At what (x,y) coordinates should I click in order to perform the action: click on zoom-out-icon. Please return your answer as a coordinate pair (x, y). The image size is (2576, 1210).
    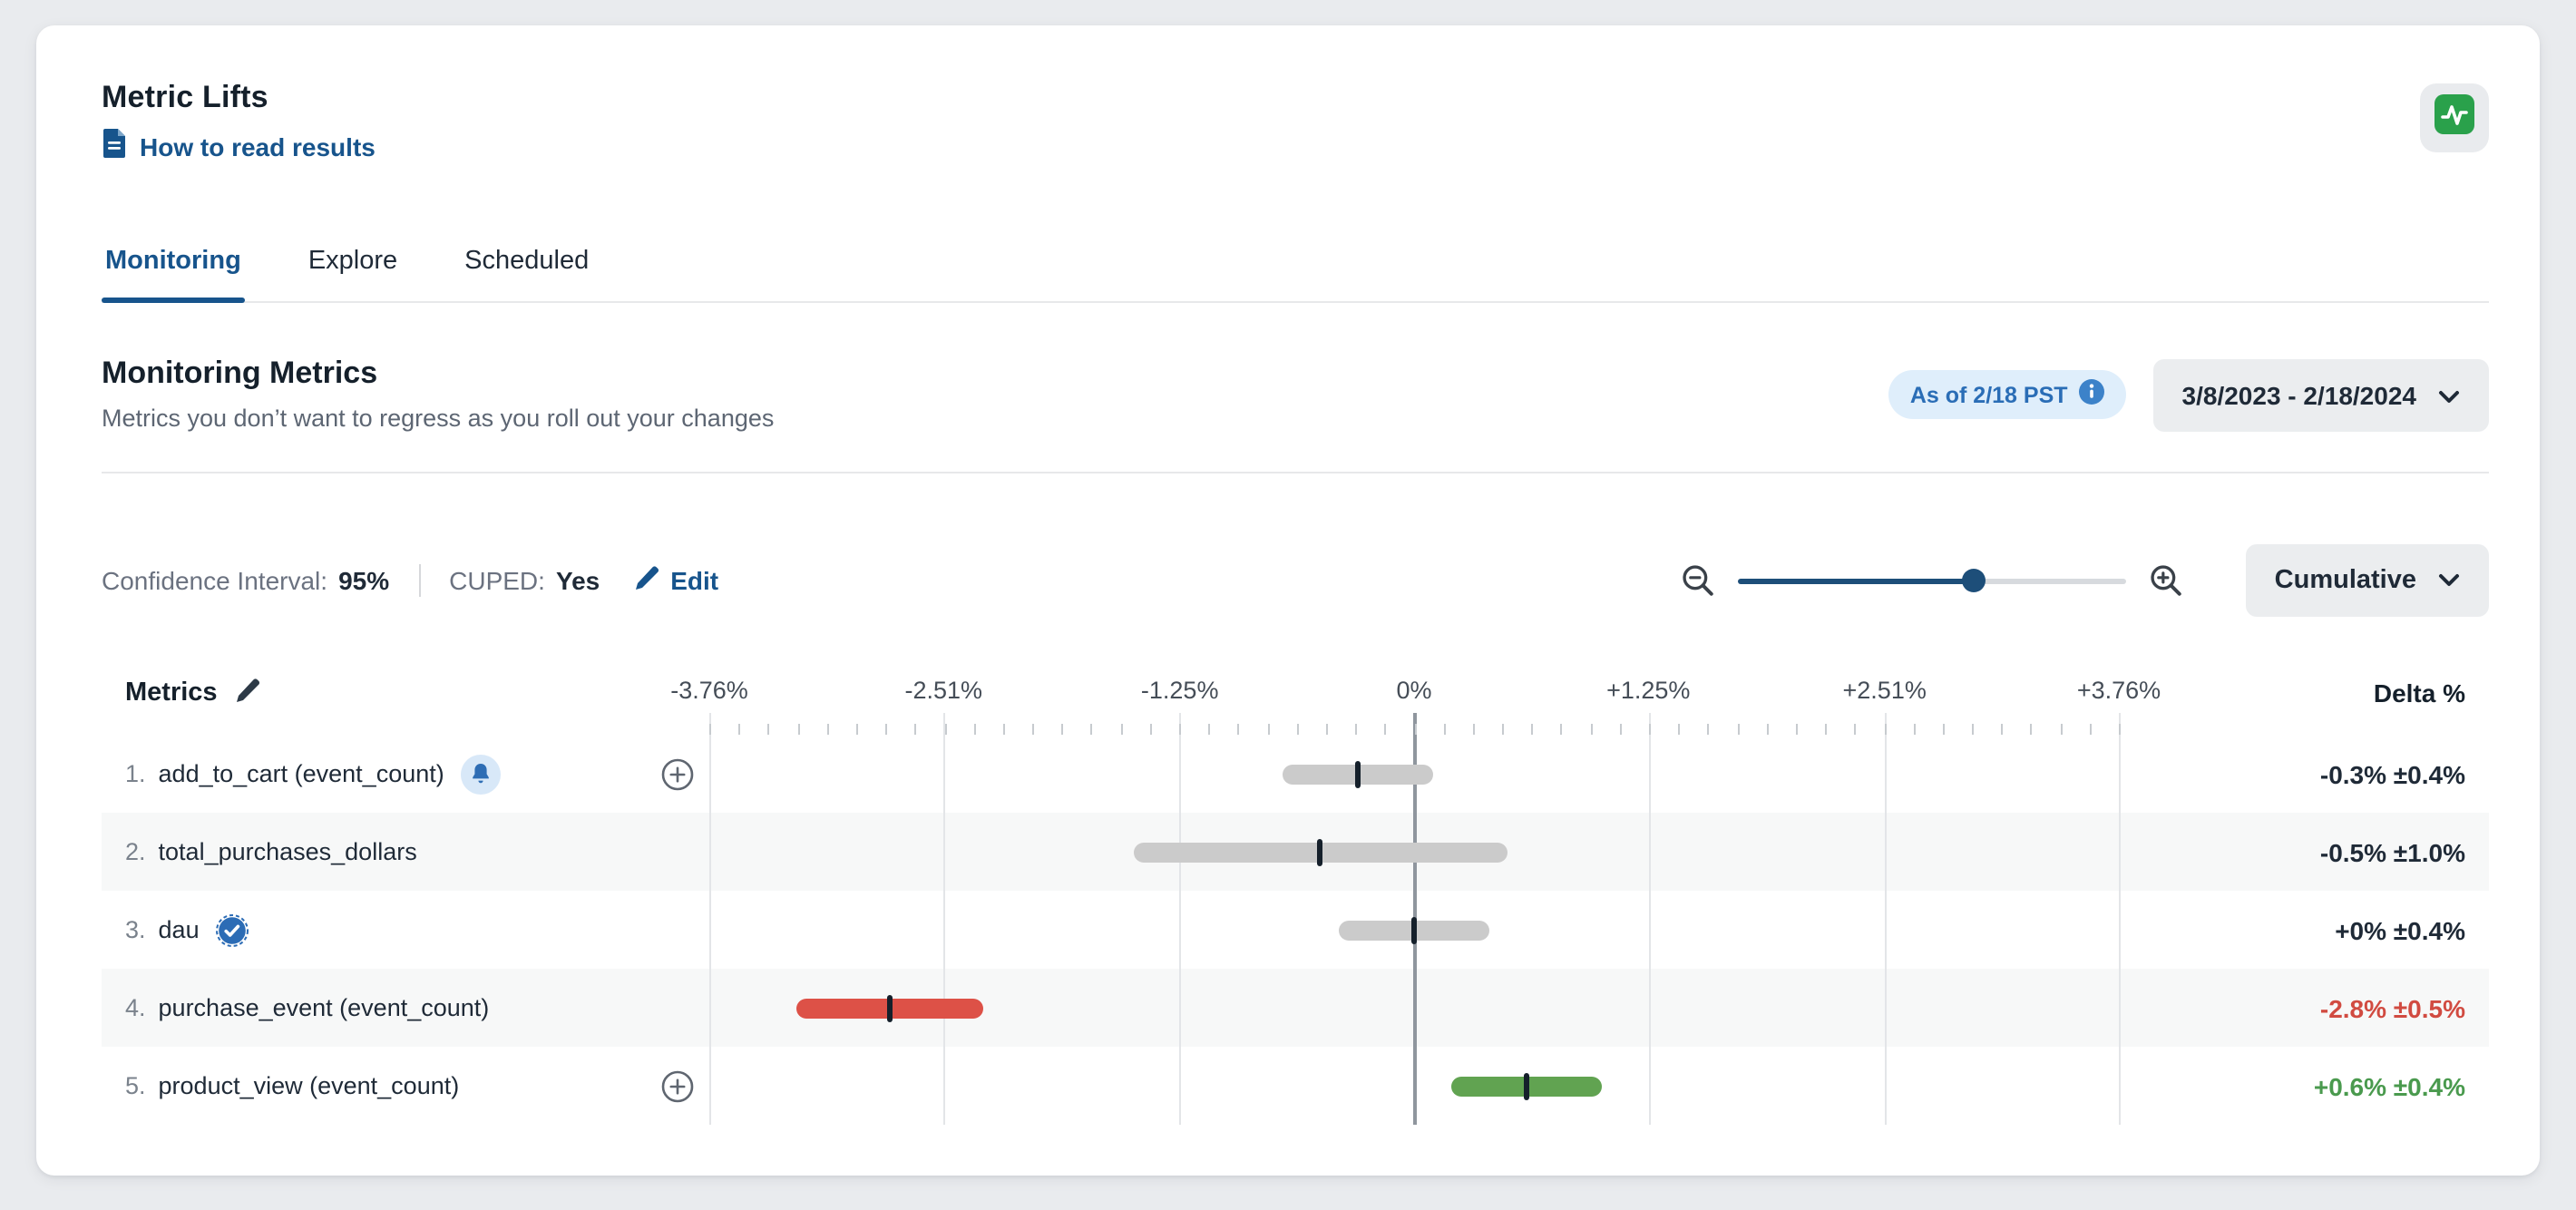
    Looking at the image, I should click on (1698, 580).